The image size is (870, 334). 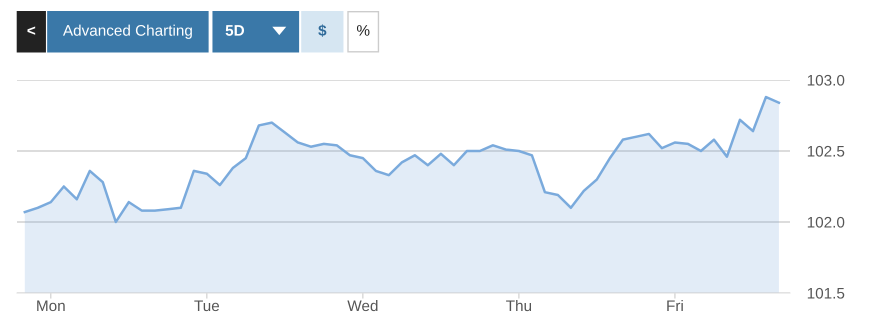 What do you see at coordinates (207, 306) in the screenshot?
I see `x-tick-label: Tue` at bounding box center [207, 306].